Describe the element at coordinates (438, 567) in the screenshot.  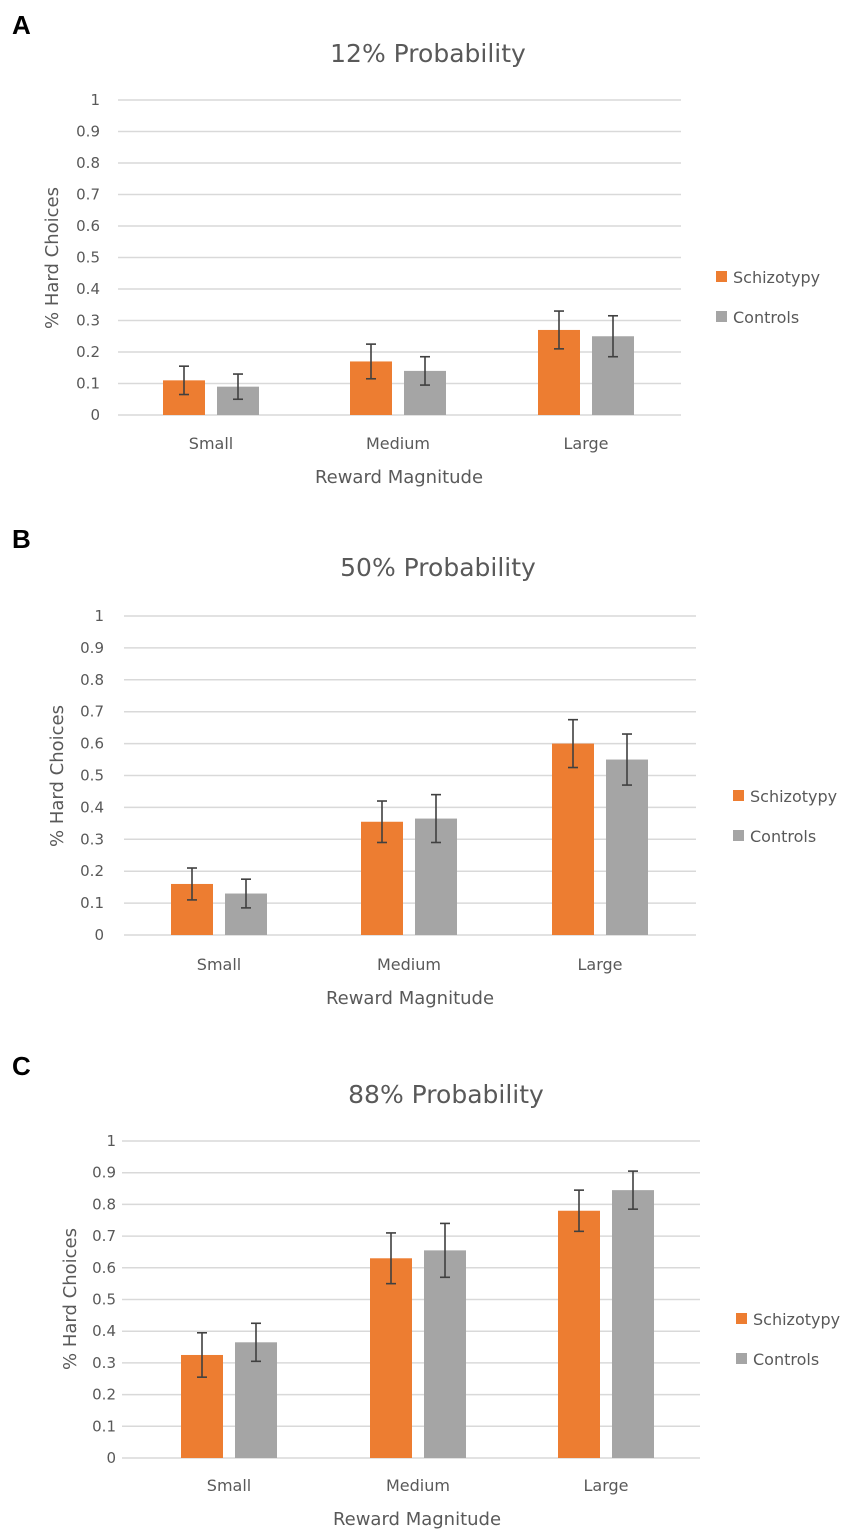
I see `chart-title: 50% Probability` at that location.